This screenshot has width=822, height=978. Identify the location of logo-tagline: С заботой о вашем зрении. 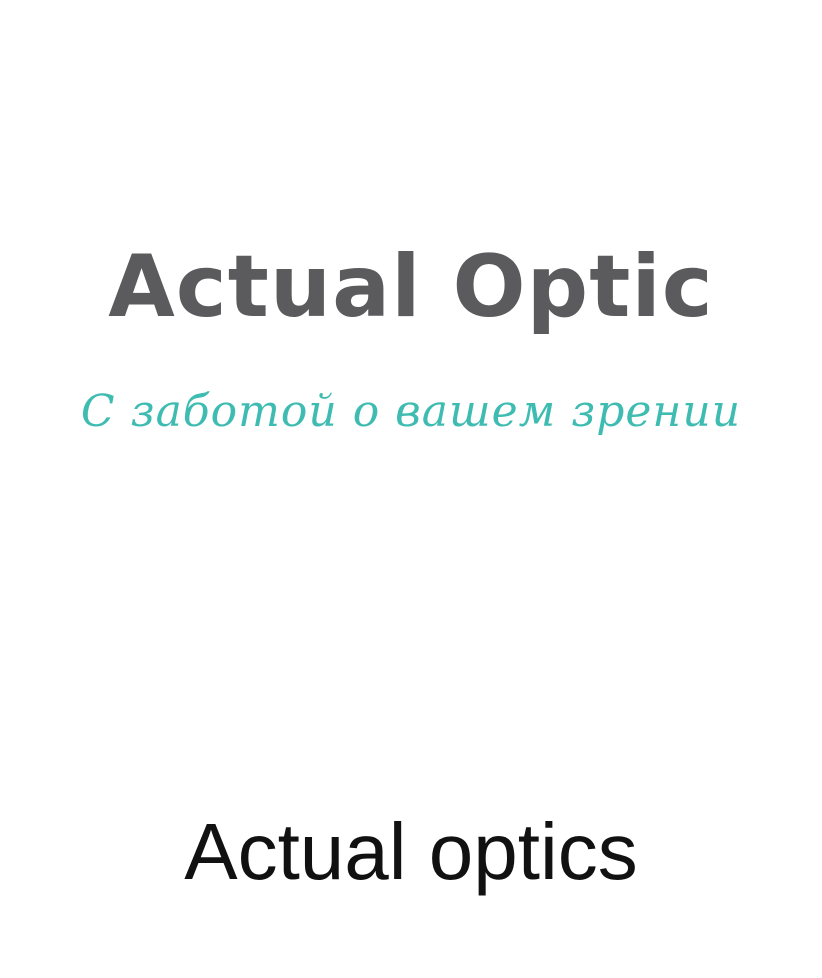
(411, 411).